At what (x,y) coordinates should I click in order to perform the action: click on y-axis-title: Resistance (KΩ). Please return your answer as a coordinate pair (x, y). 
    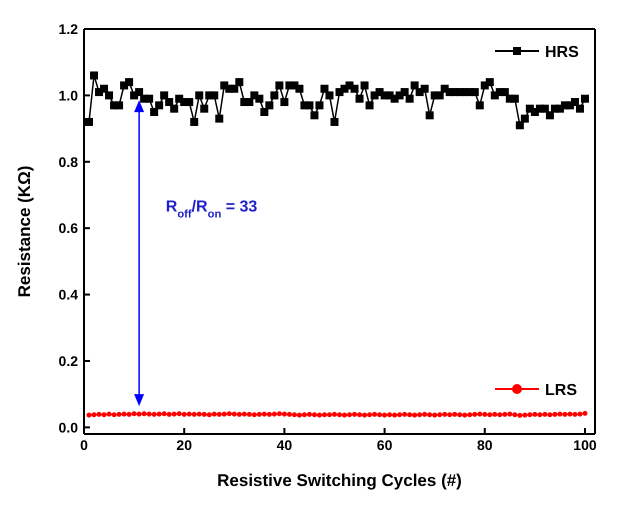
    Looking at the image, I should click on (24, 232).